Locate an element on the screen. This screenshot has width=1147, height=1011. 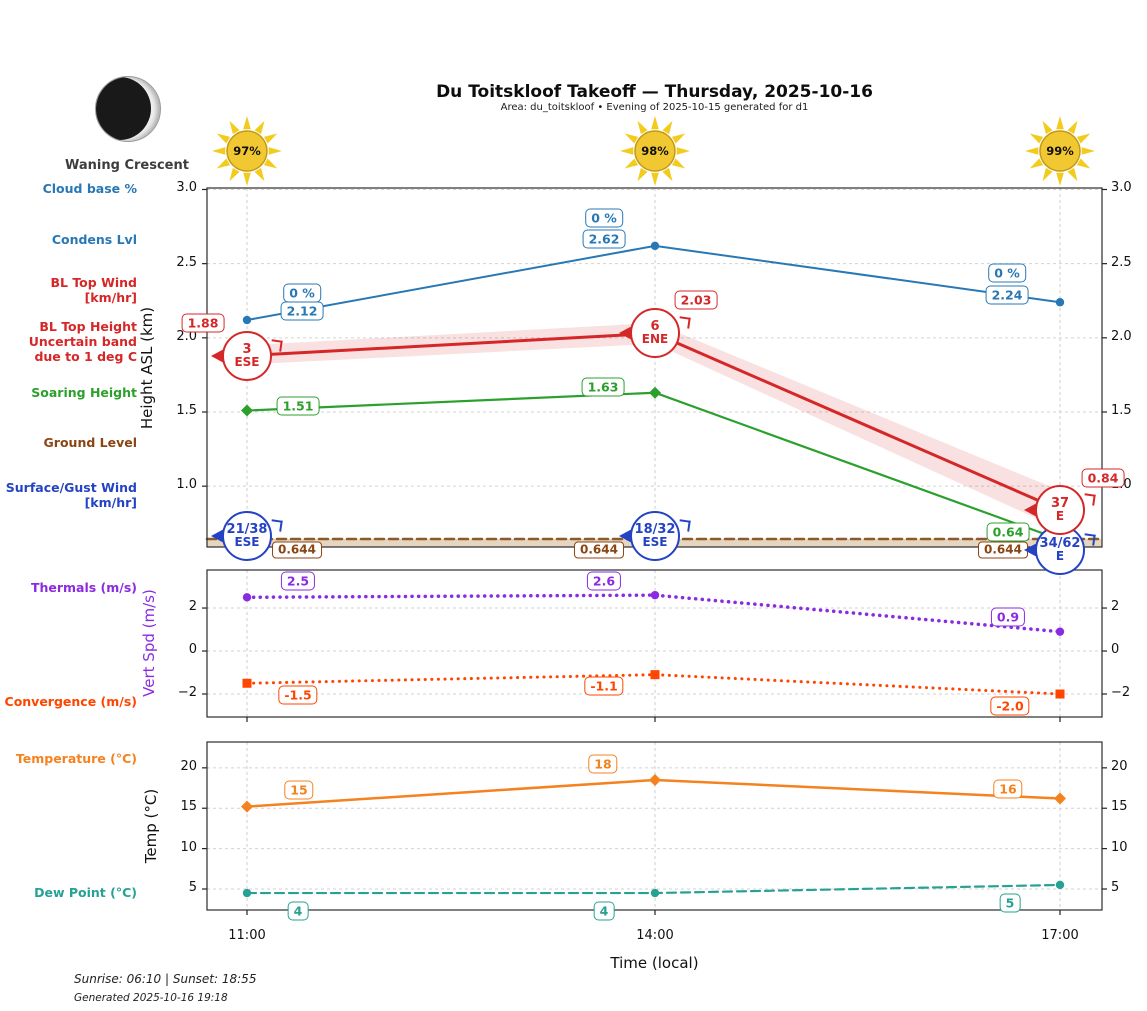
legend-line: Temperature (°C) is located at coordinates (76, 758).